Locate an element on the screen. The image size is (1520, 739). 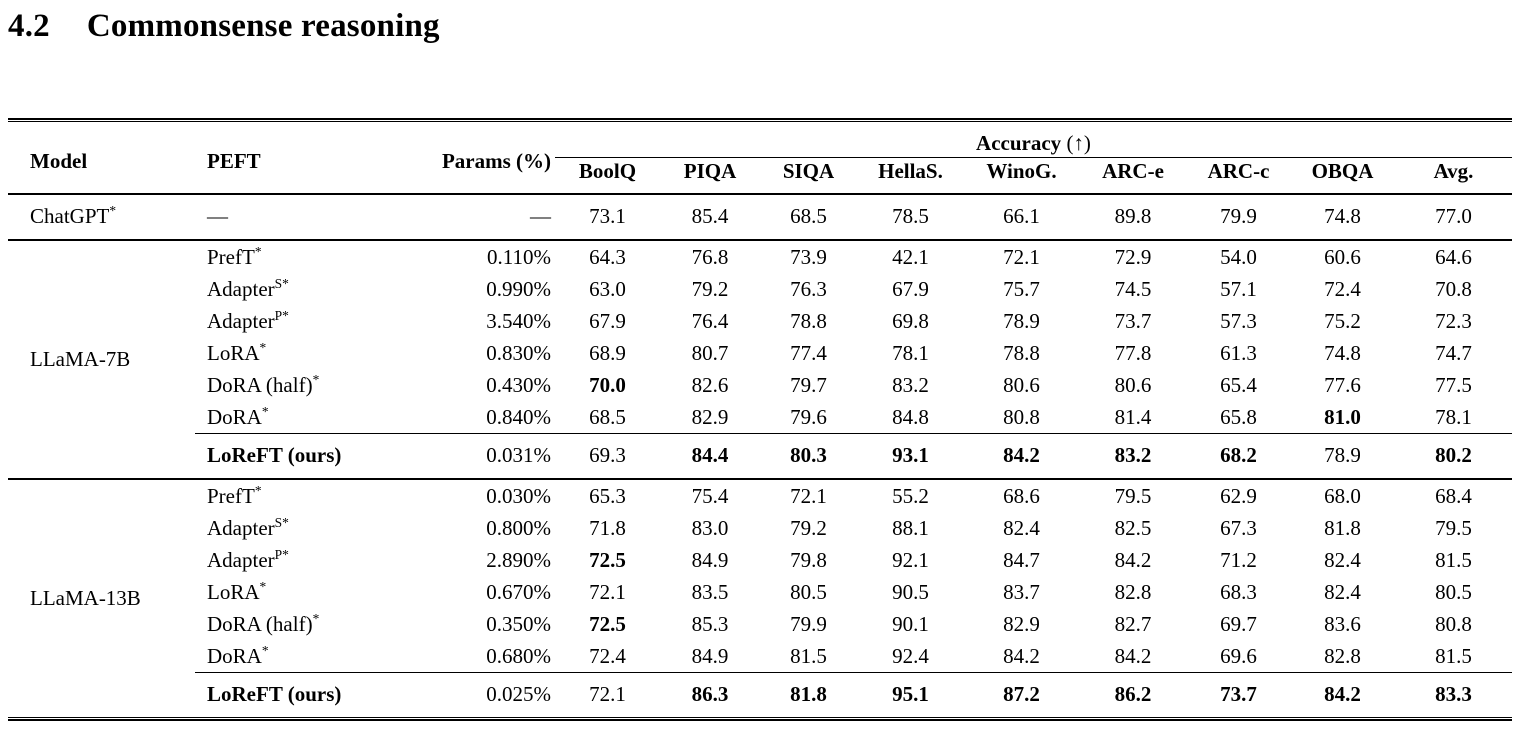
accuracy-cell: 73.9 is located at coordinates (808, 256).